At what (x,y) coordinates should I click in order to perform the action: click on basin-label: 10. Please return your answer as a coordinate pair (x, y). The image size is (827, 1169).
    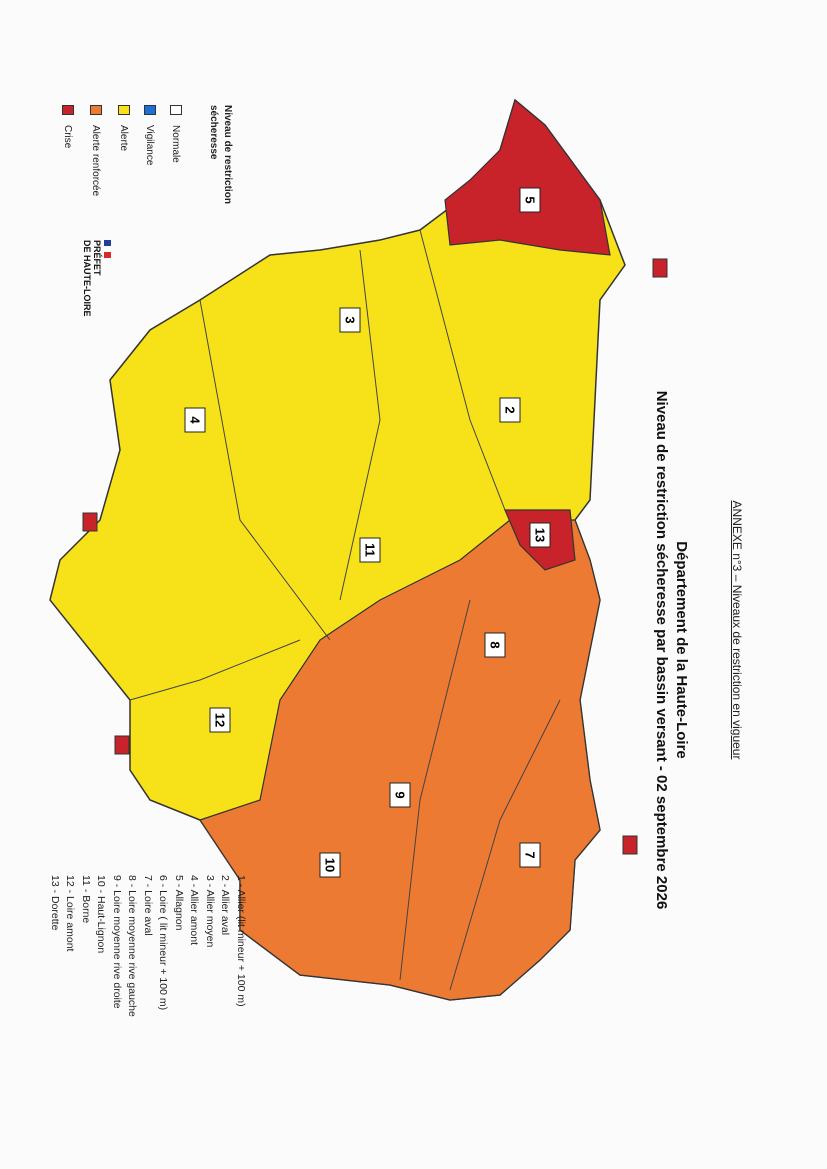
    Looking at the image, I should click on (330, 865).